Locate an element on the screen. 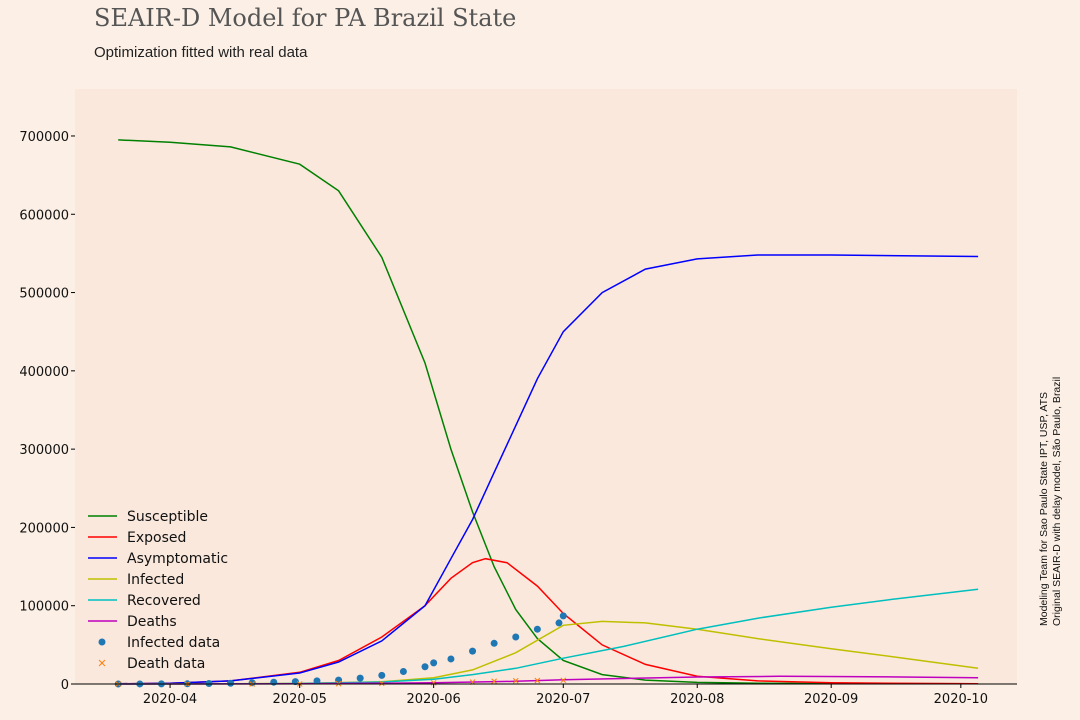  legend-item-exposed: Exposed is located at coordinates (137, 538).